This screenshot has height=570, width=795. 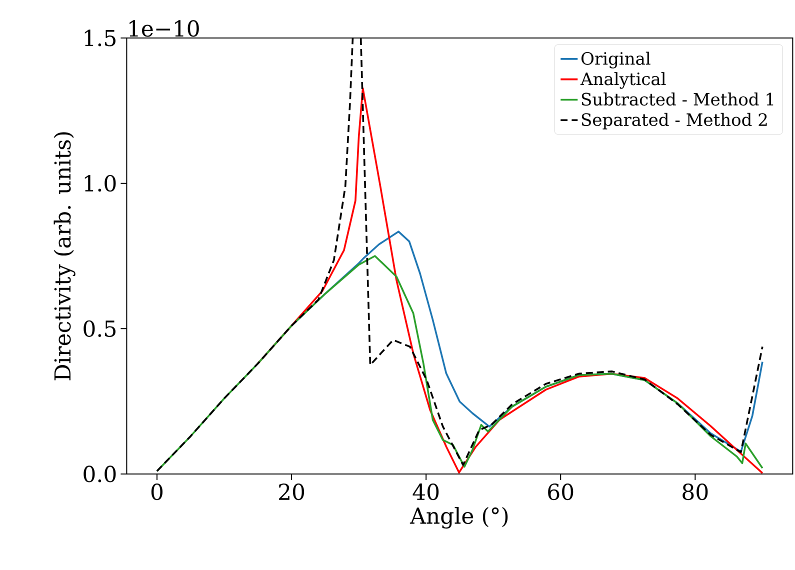 I want to click on text: 1e−10, so click(x=164, y=28).